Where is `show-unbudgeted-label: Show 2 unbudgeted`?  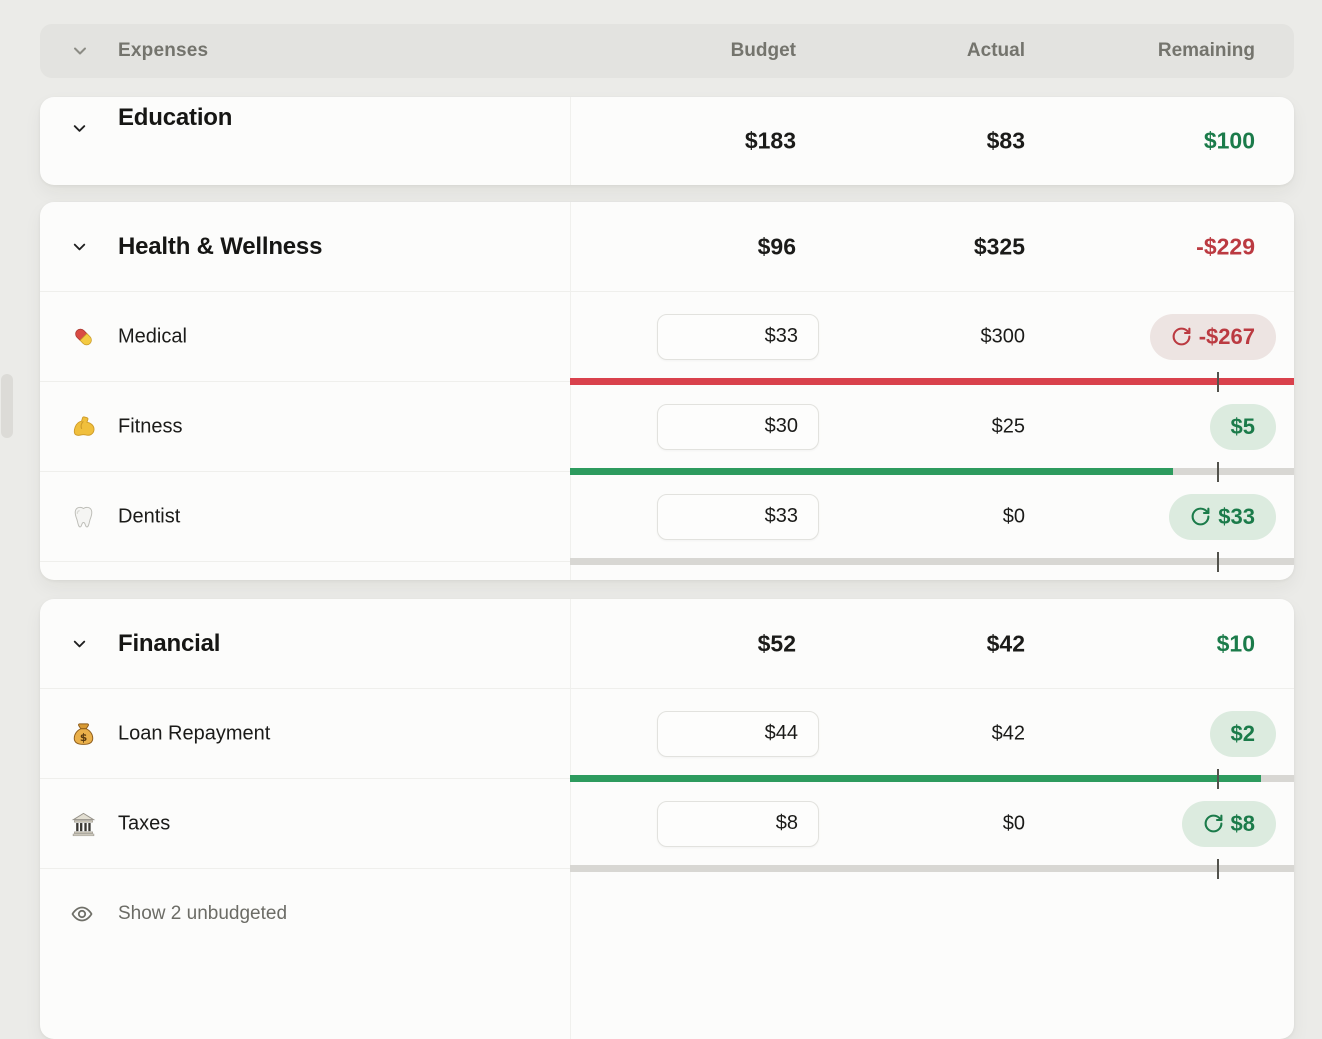
show-unbudgeted-label: Show 2 unbudgeted is located at coordinates (203, 913).